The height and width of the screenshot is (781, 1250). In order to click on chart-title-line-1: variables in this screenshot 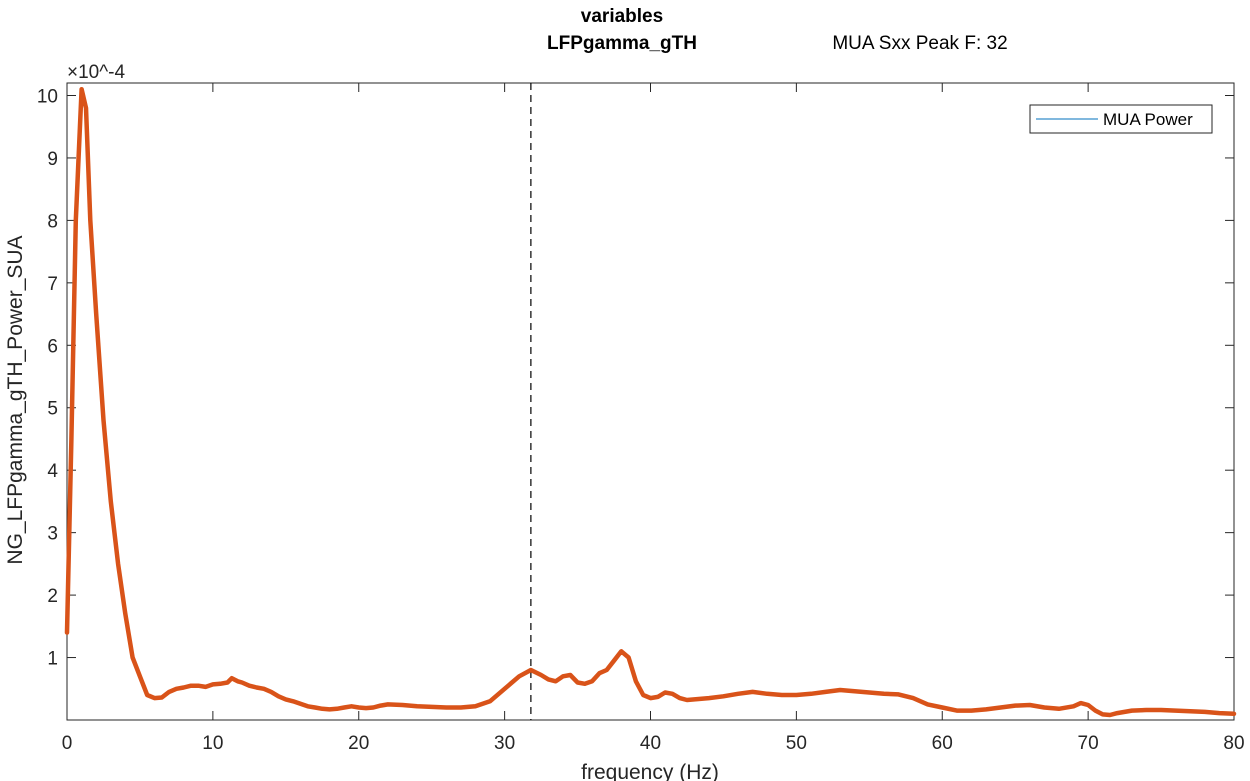, I will do `click(622, 16)`.